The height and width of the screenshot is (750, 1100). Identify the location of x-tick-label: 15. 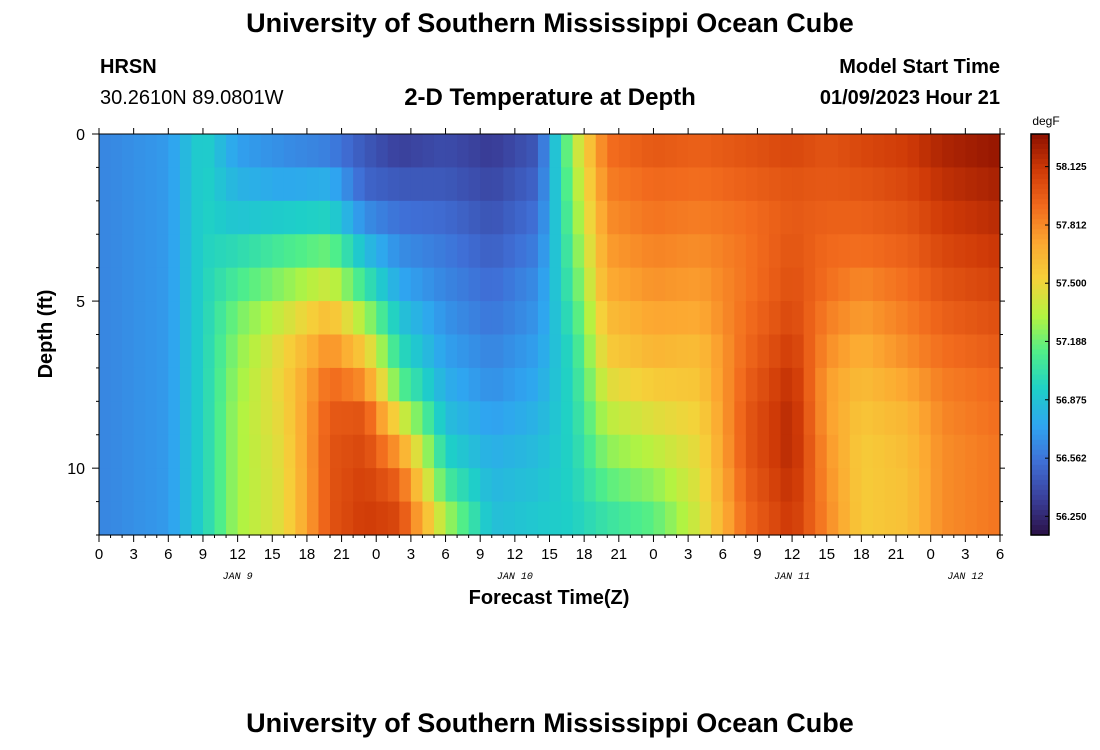
(826, 554).